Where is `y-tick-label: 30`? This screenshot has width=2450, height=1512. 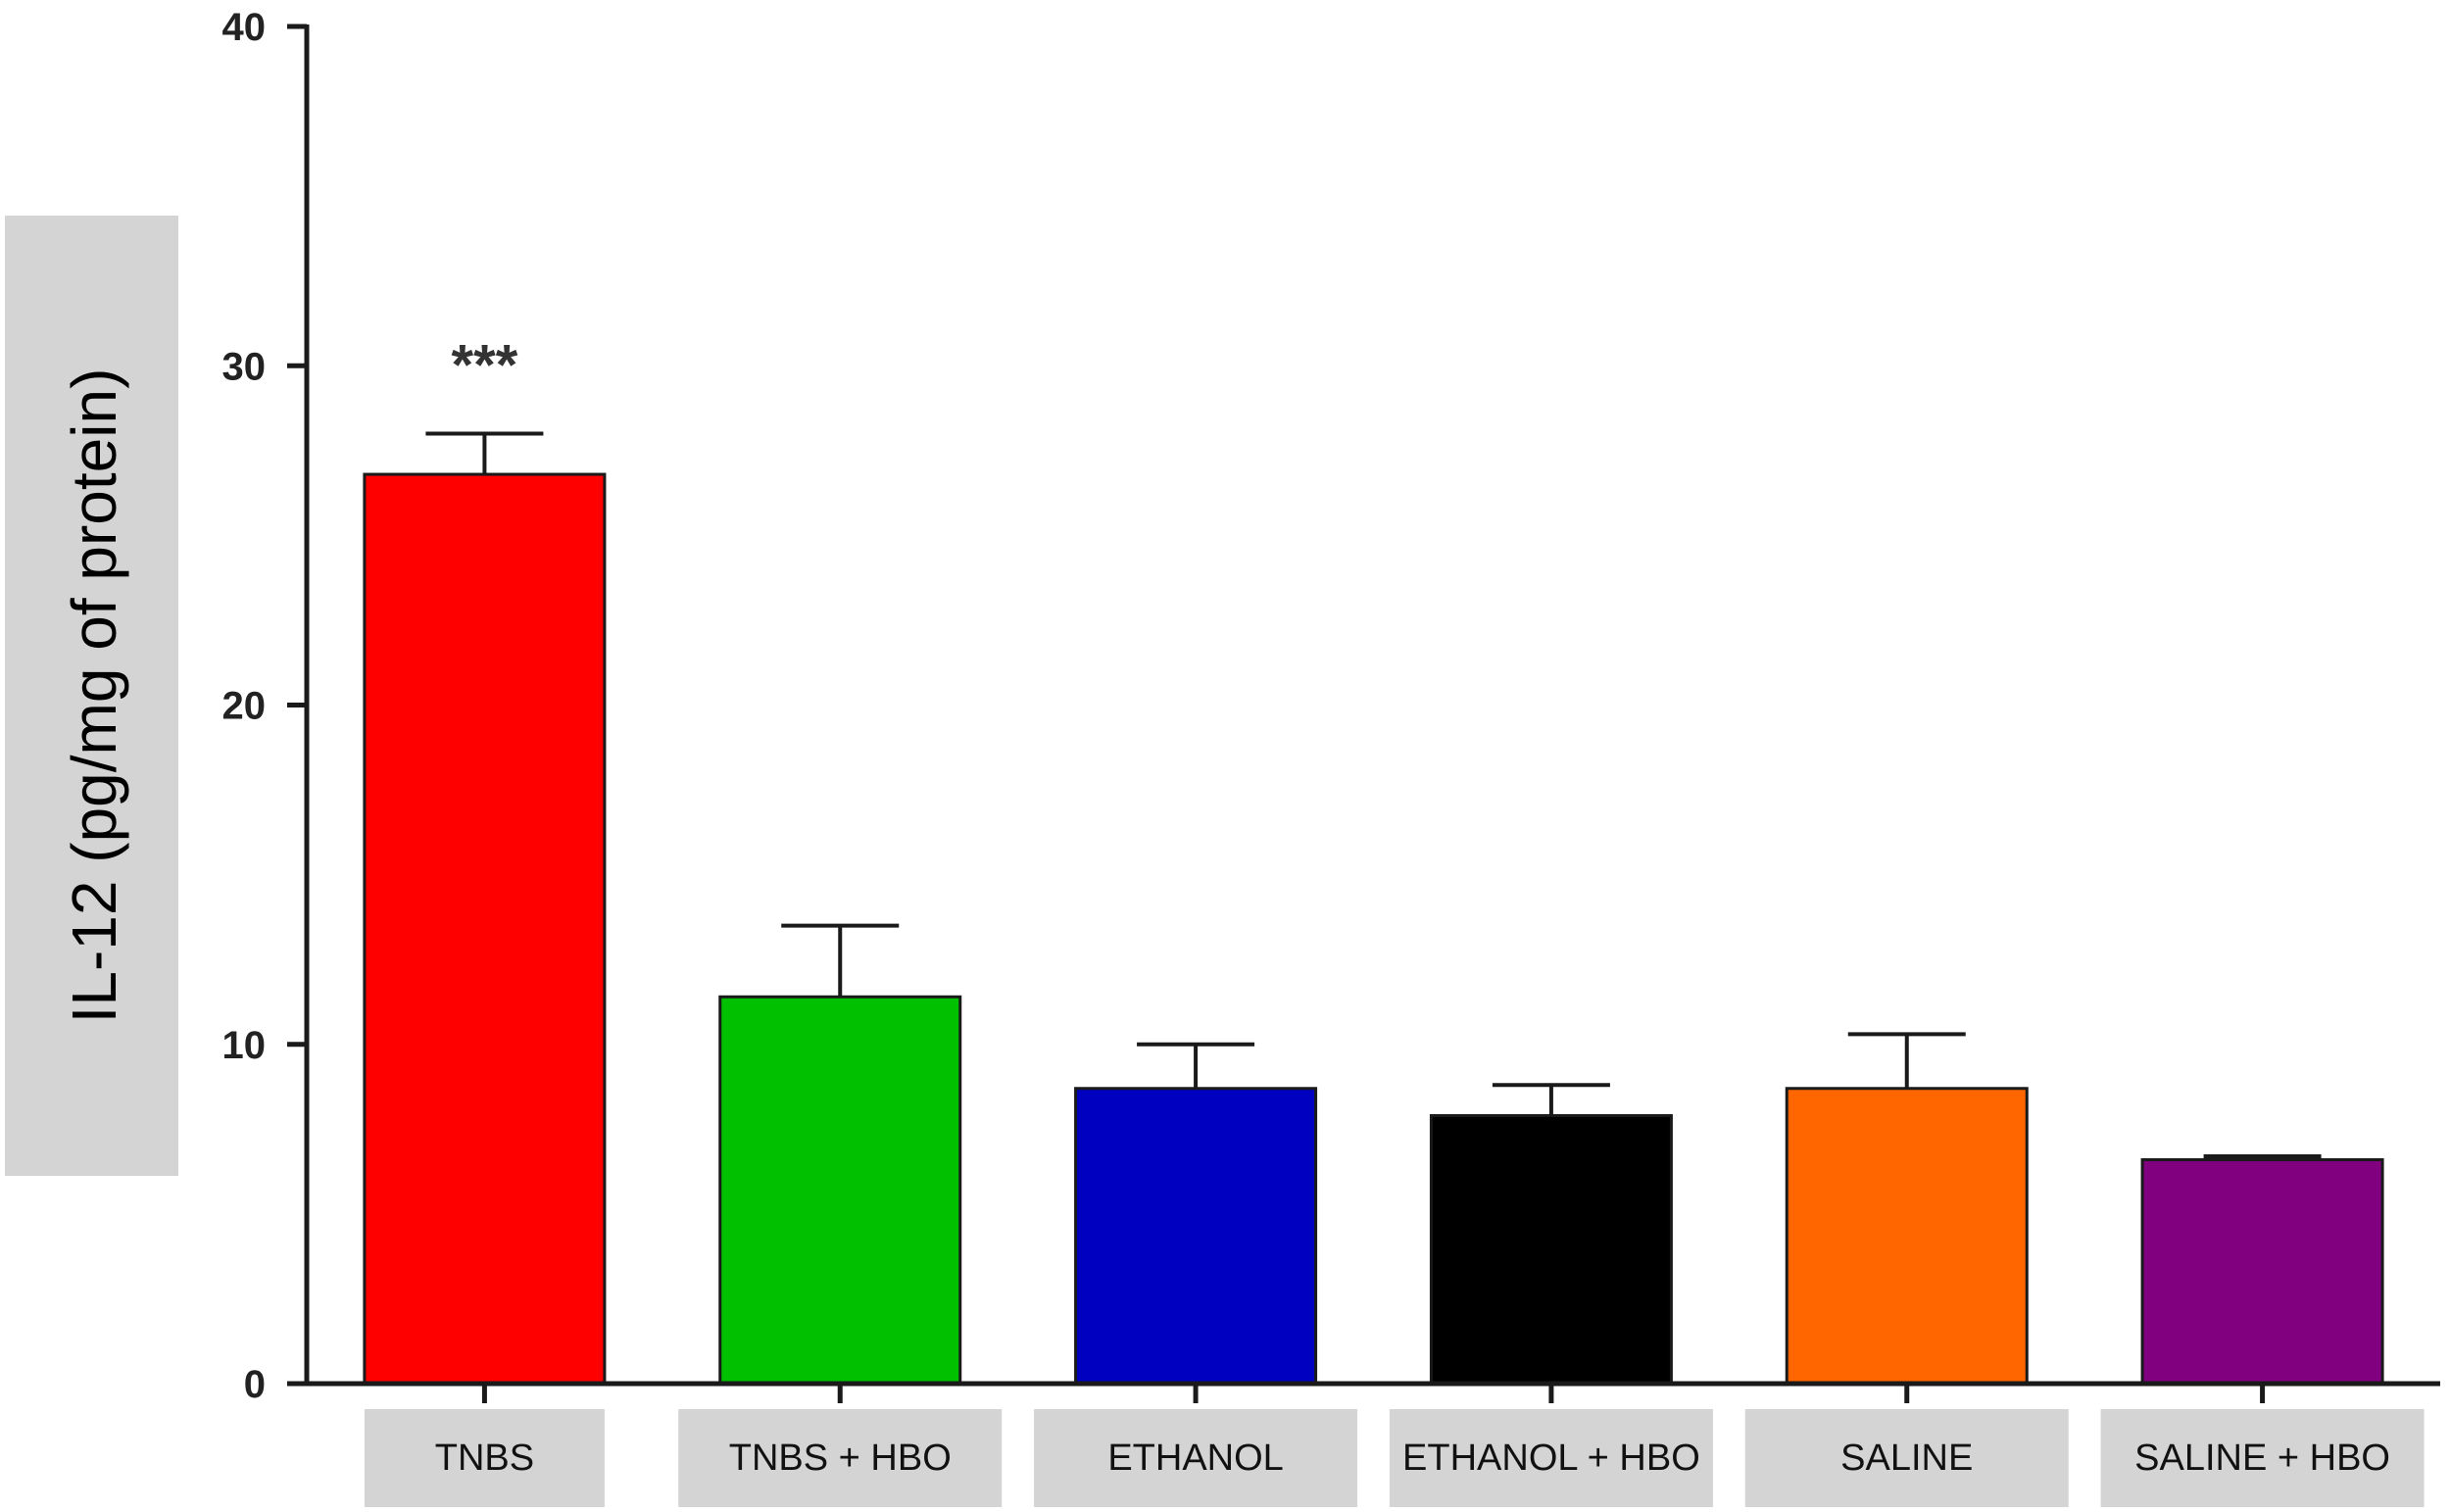
y-tick-label: 30 is located at coordinates (244, 366).